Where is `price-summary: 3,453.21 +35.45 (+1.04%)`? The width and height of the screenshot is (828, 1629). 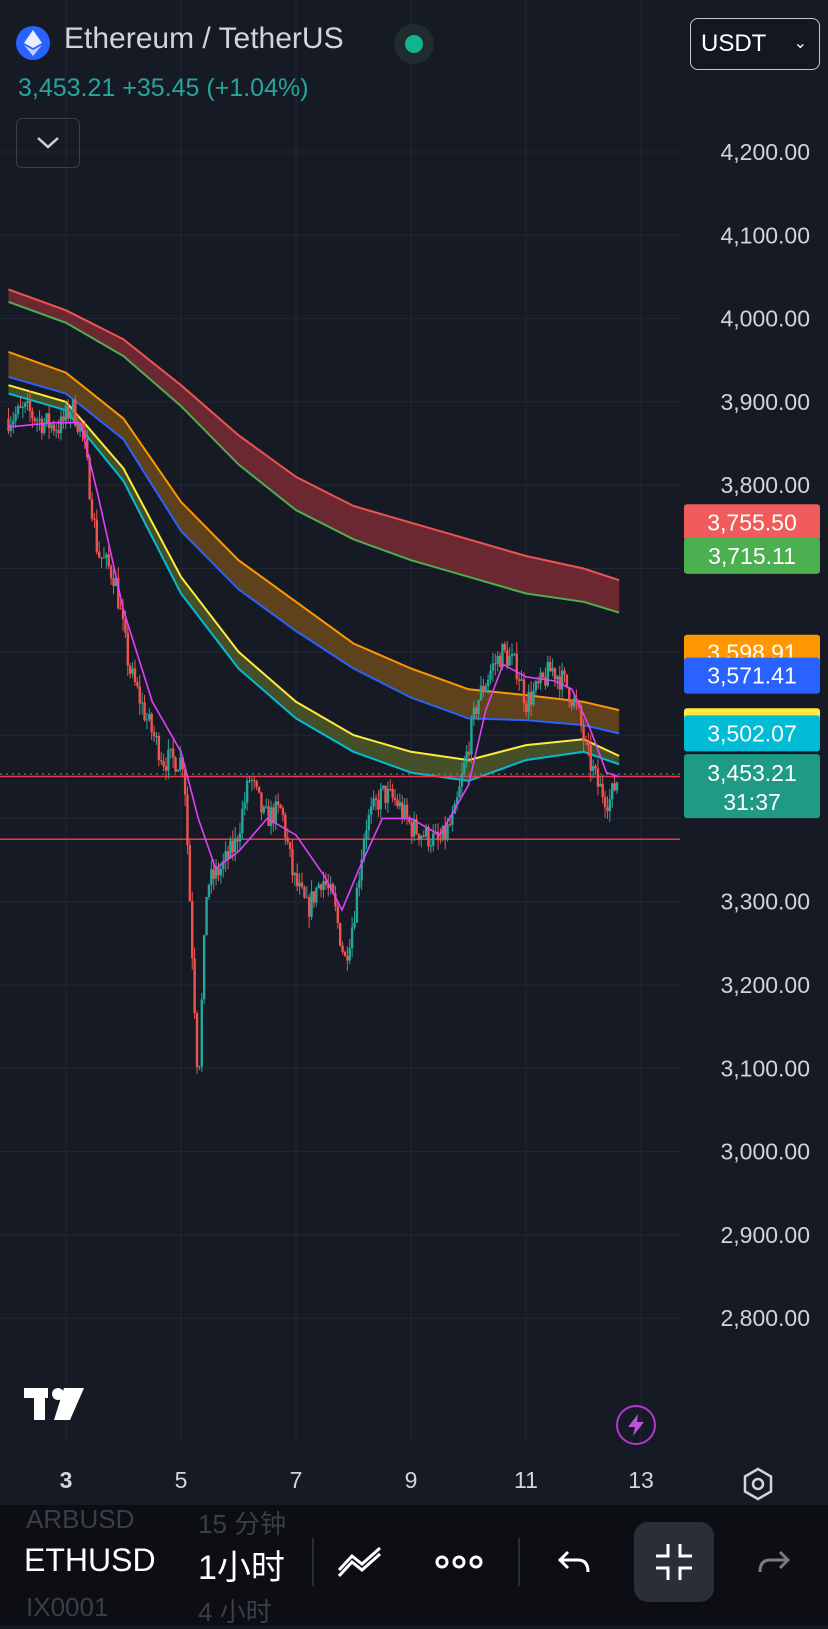
price-summary: 3,453.21 +35.45 (+1.04%) is located at coordinates (163, 88).